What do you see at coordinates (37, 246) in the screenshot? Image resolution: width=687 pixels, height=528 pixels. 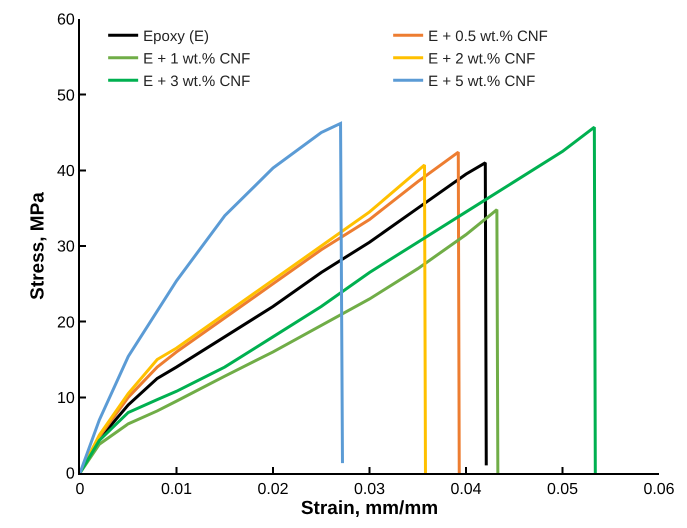 I see `y-axis-title: Stress, MPa` at bounding box center [37, 246].